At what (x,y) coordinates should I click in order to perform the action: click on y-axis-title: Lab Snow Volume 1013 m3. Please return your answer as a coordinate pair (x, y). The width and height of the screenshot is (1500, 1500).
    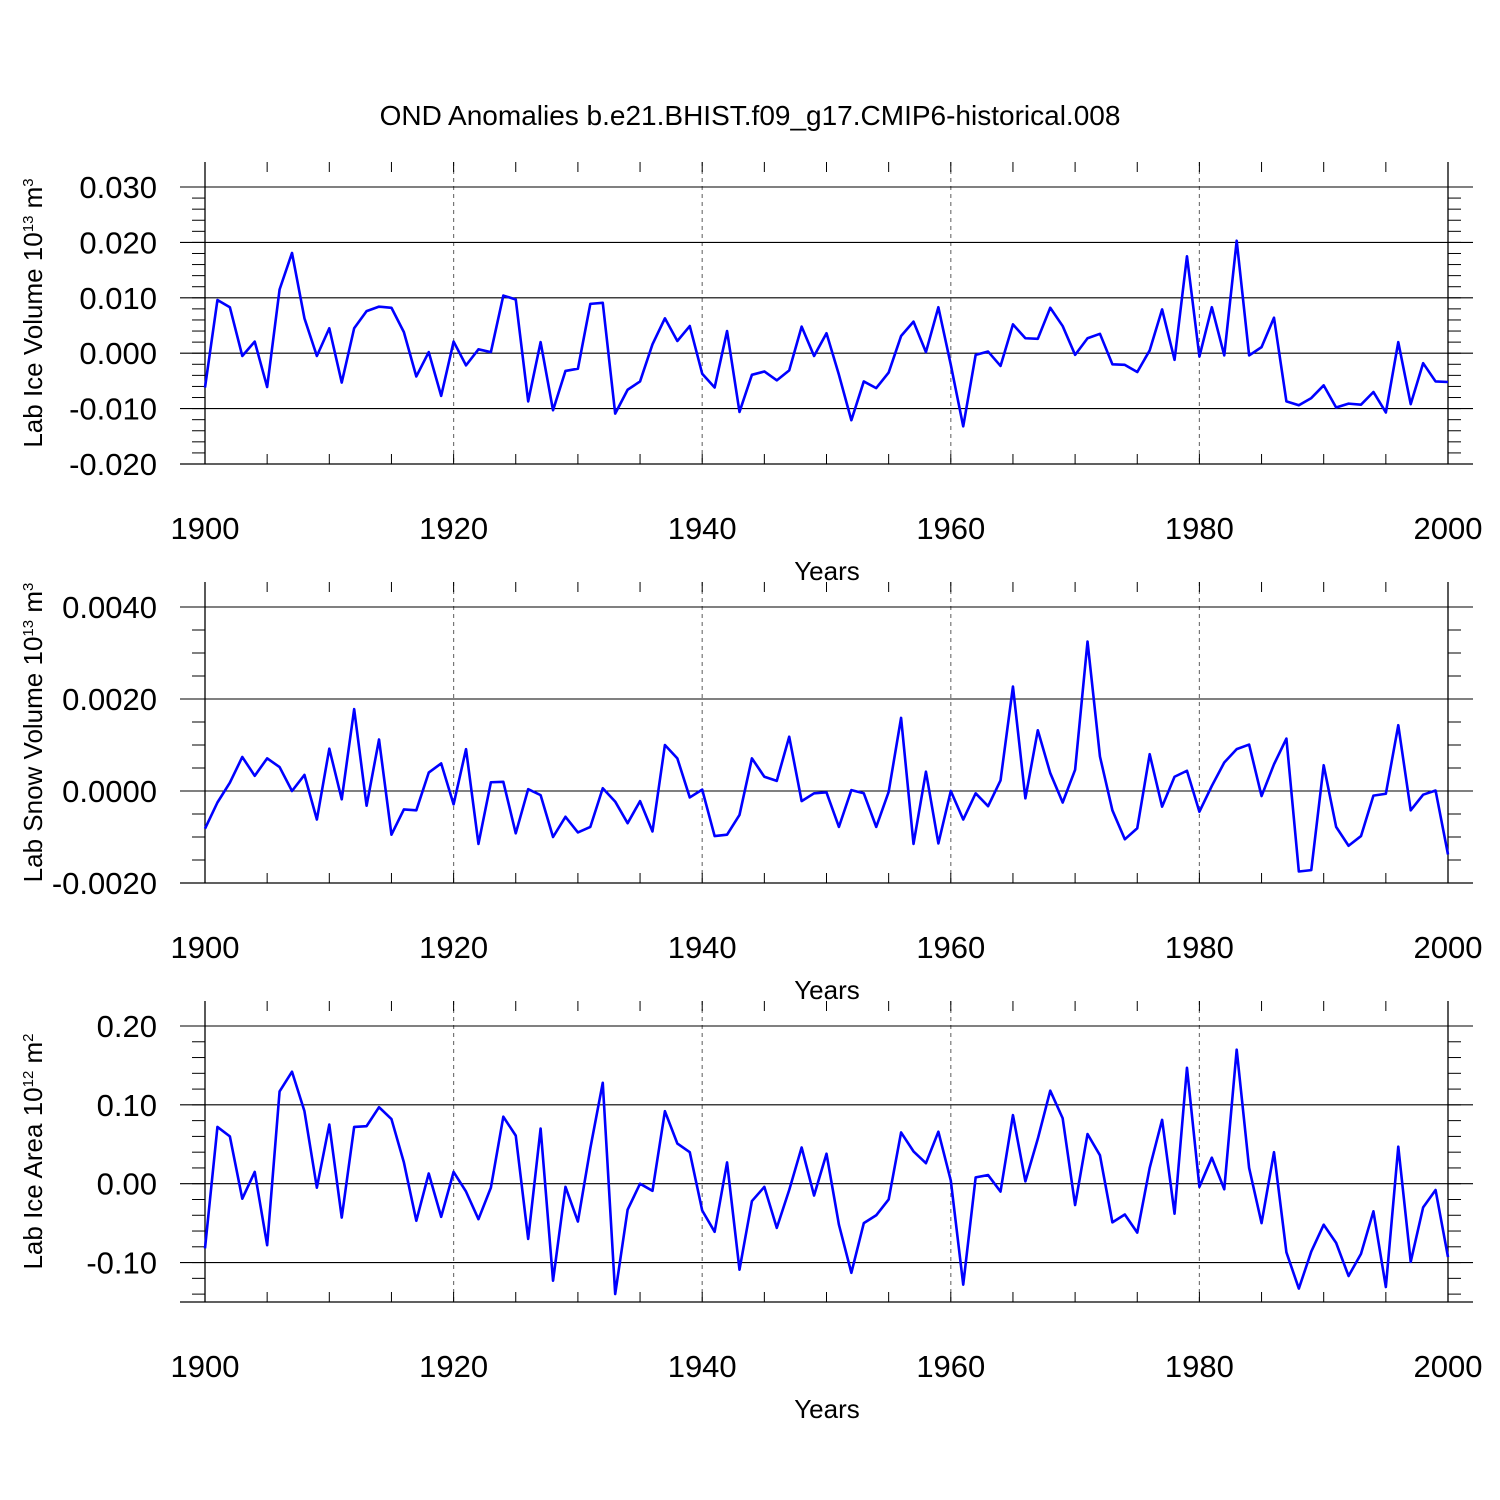
    Looking at the image, I should click on (33, 733).